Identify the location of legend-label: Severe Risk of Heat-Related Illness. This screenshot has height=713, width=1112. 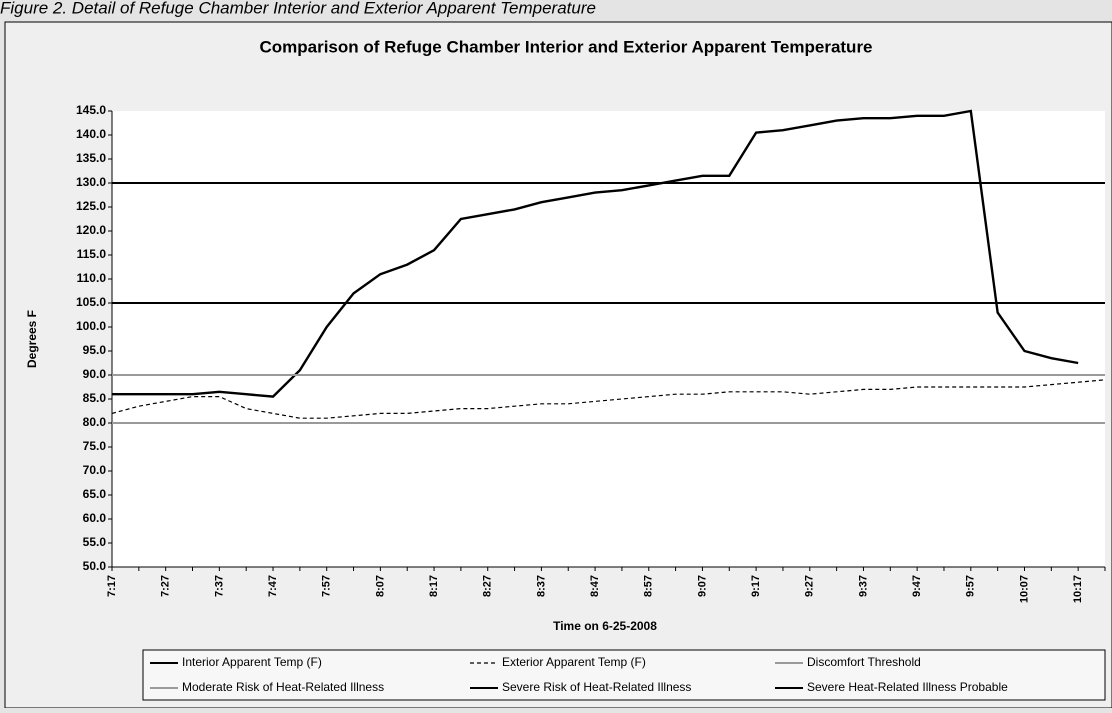
(596, 687).